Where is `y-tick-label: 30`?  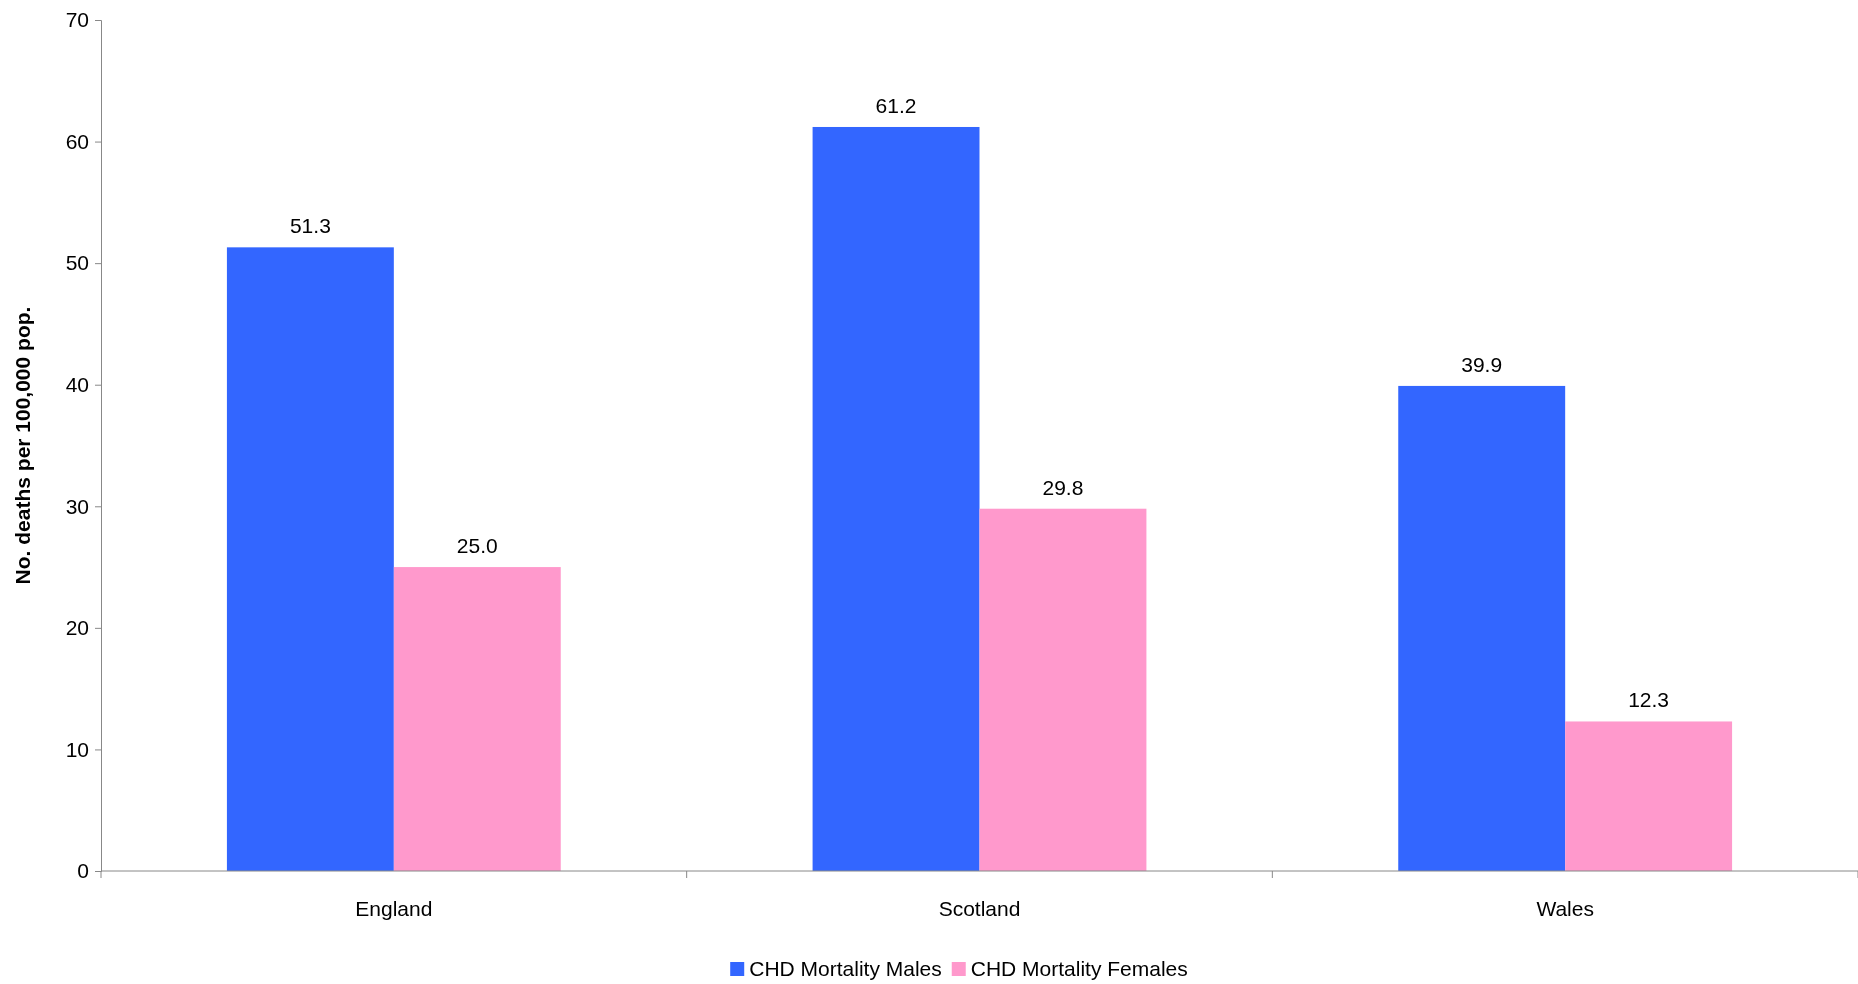 y-tick-label: 30 is located at coordinates (77, 506).